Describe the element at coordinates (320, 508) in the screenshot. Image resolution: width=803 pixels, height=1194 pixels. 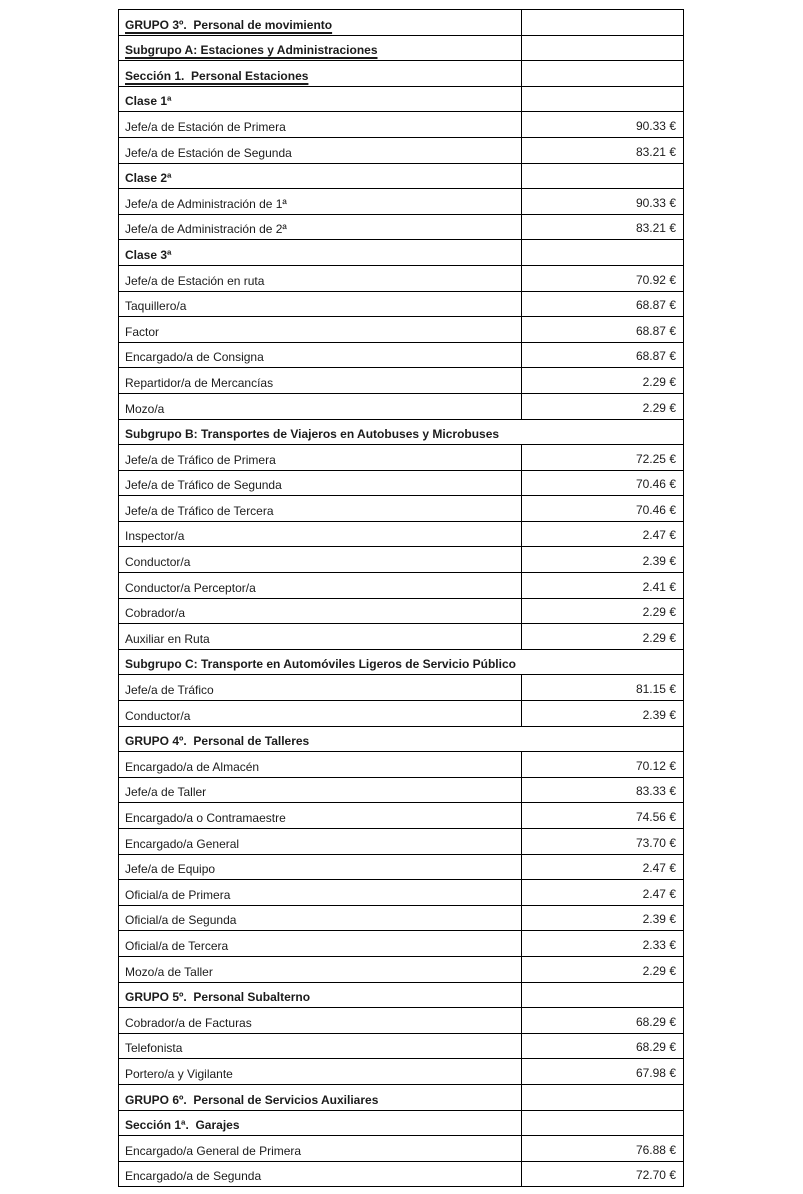
I see `category-cell: Jefe/a de Tráfico de Tercera` at that location.